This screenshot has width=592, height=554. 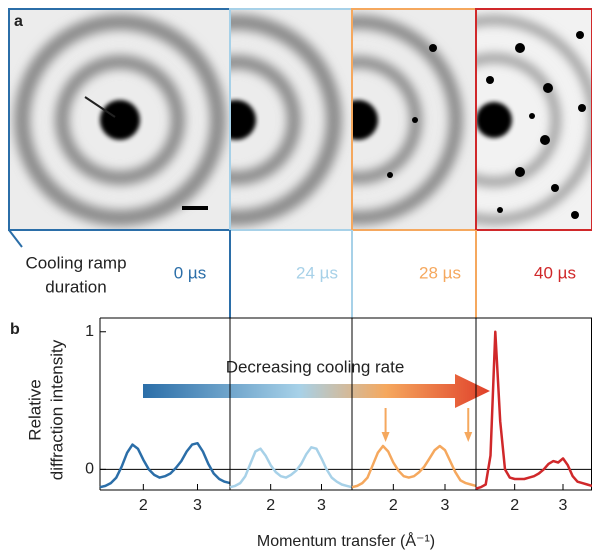 I want to click on y-tick-label: 0, so click(x=89, y=469).